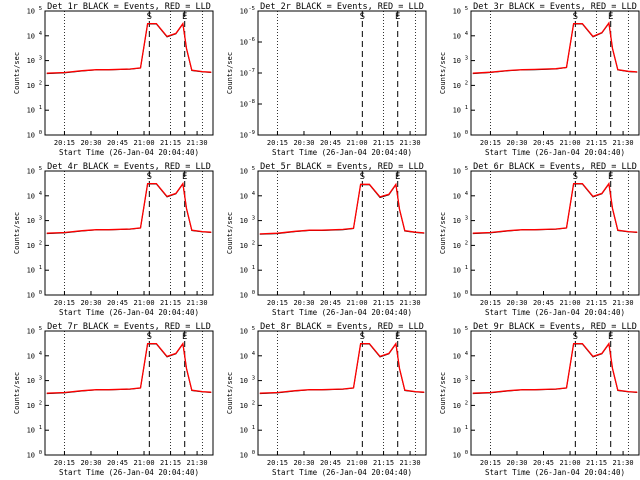 Image resolution: width=640 pixels, height=480 pixels. Describe the element at coordinates (342, 167) in the screenshot. I see `panel-title: Det 5r BLACK = Events, RED = LLD` at that location.